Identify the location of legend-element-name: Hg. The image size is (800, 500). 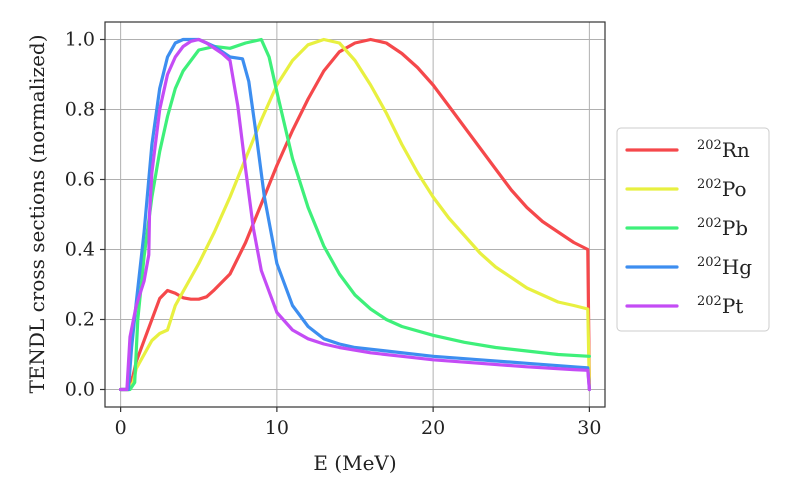
(737, 267).